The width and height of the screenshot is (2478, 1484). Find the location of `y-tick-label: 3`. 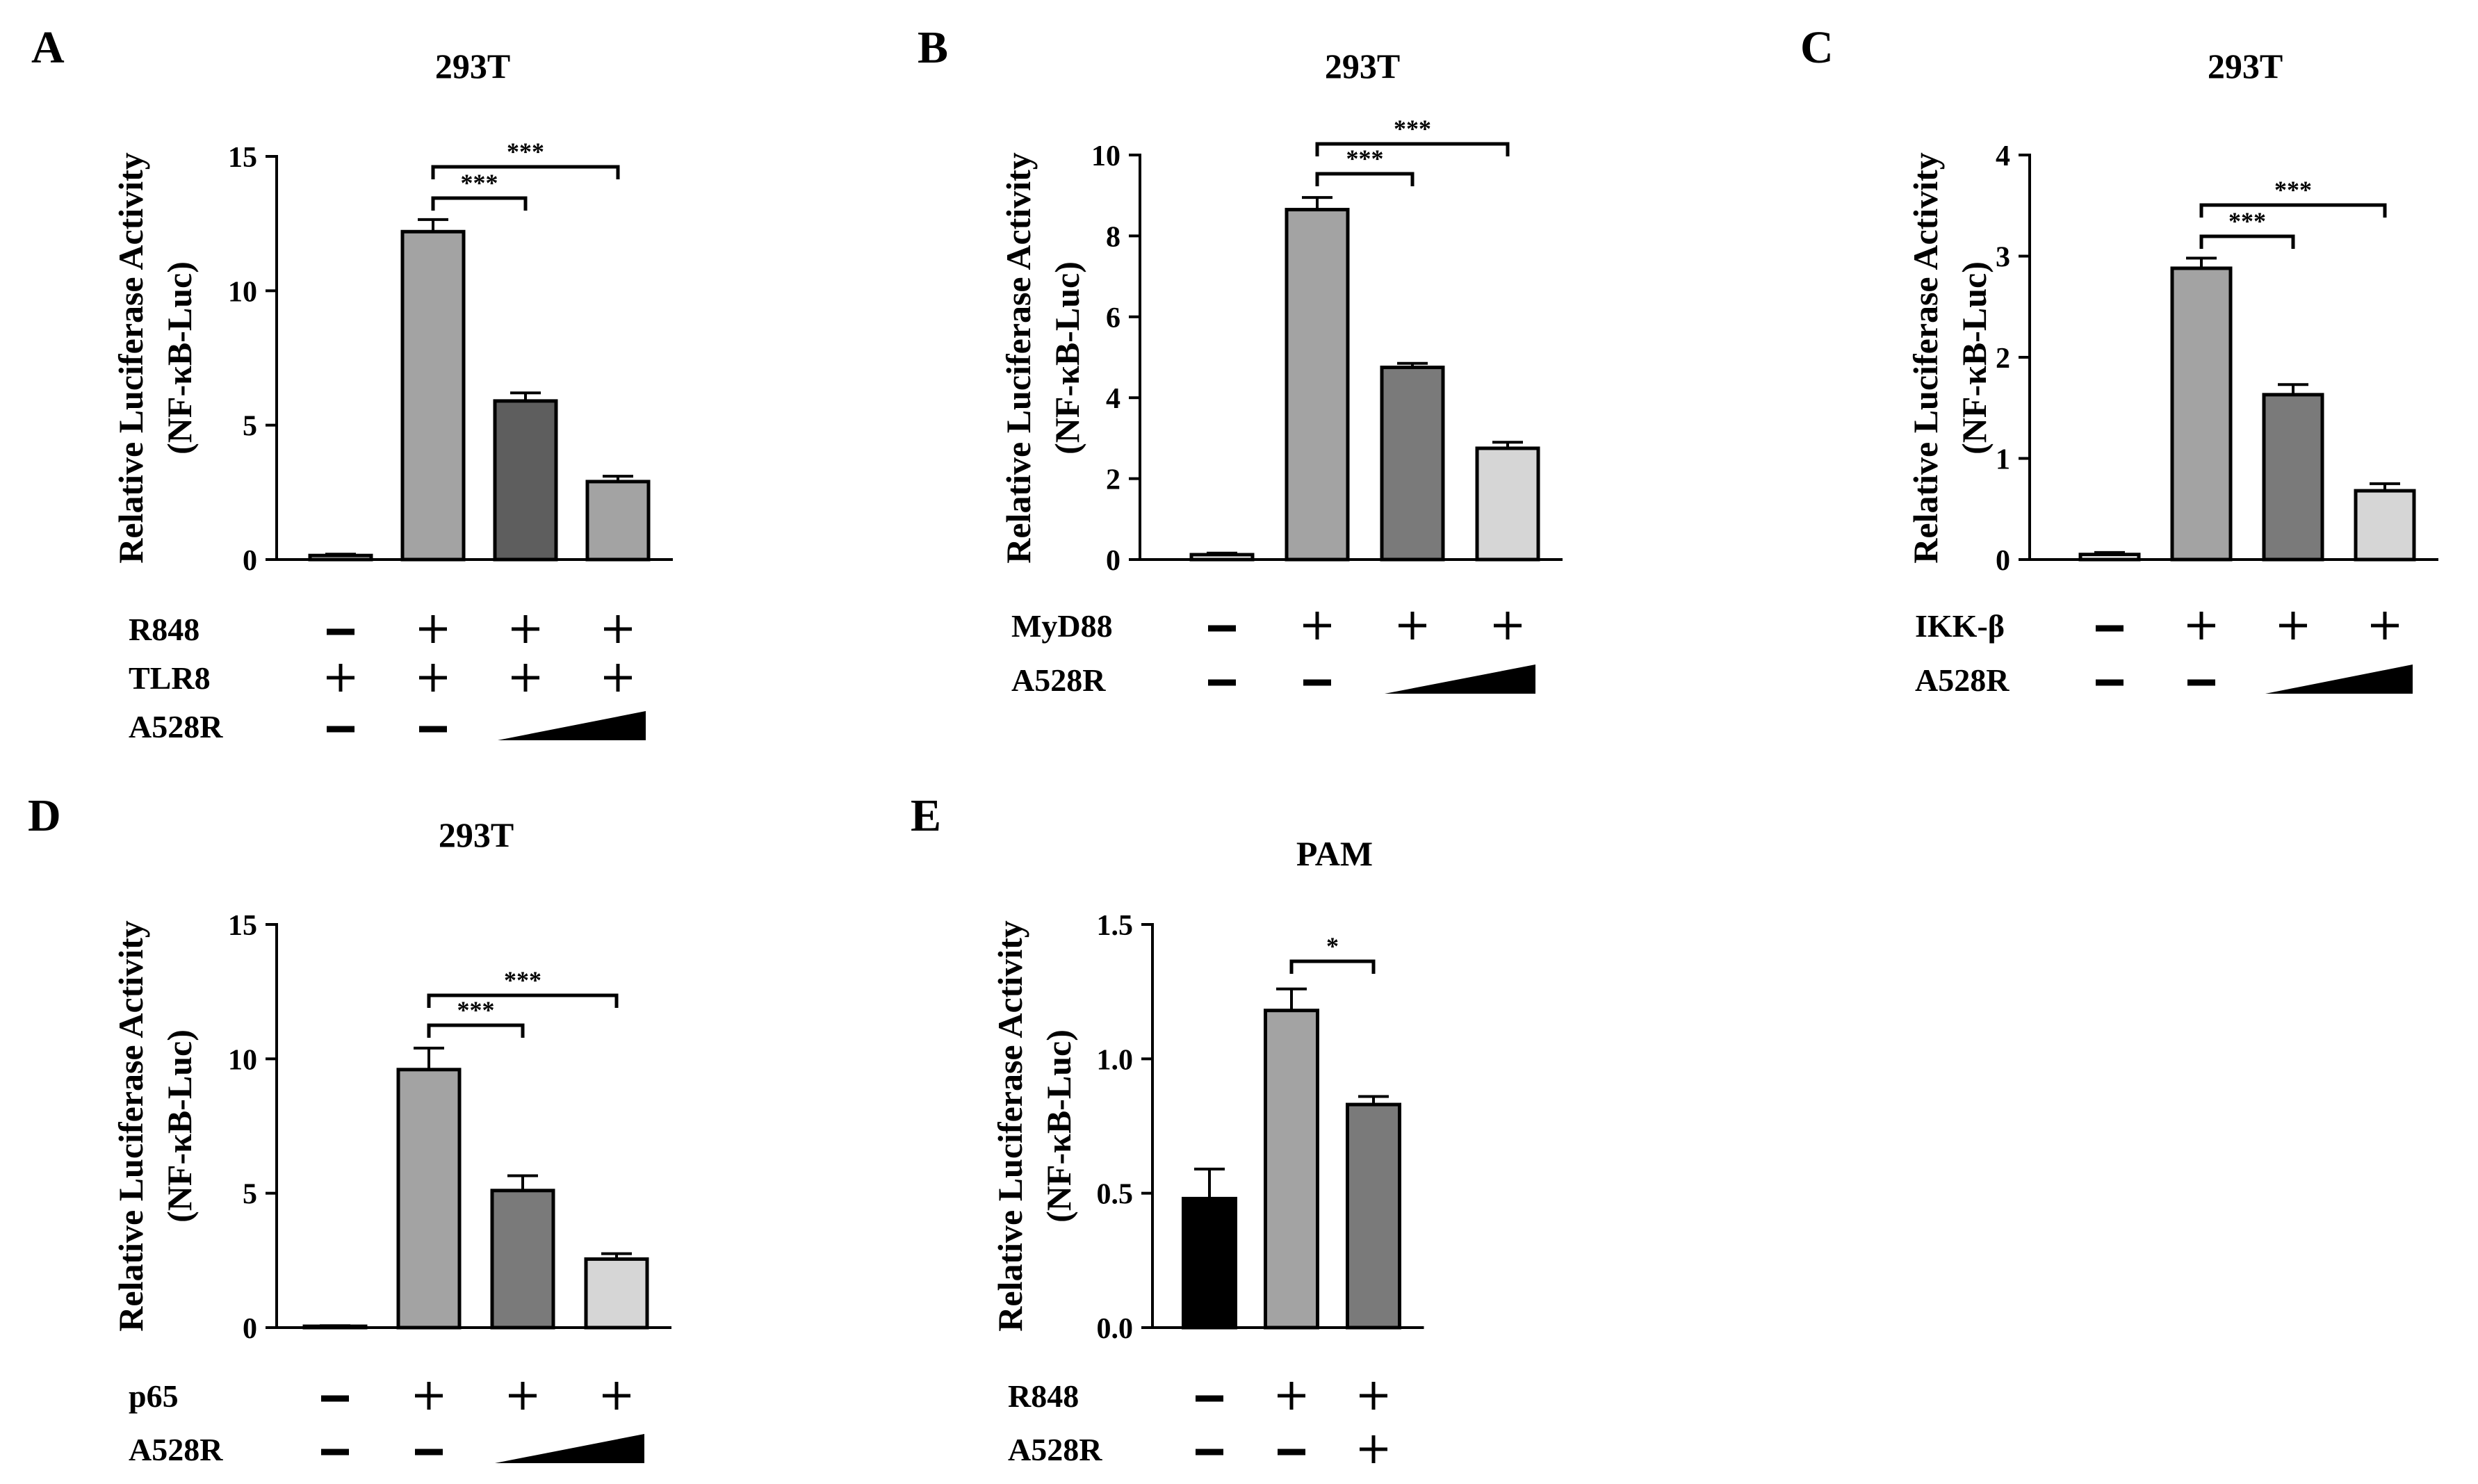

y-tick-label: 3 is located at coordinates (2003, 258).